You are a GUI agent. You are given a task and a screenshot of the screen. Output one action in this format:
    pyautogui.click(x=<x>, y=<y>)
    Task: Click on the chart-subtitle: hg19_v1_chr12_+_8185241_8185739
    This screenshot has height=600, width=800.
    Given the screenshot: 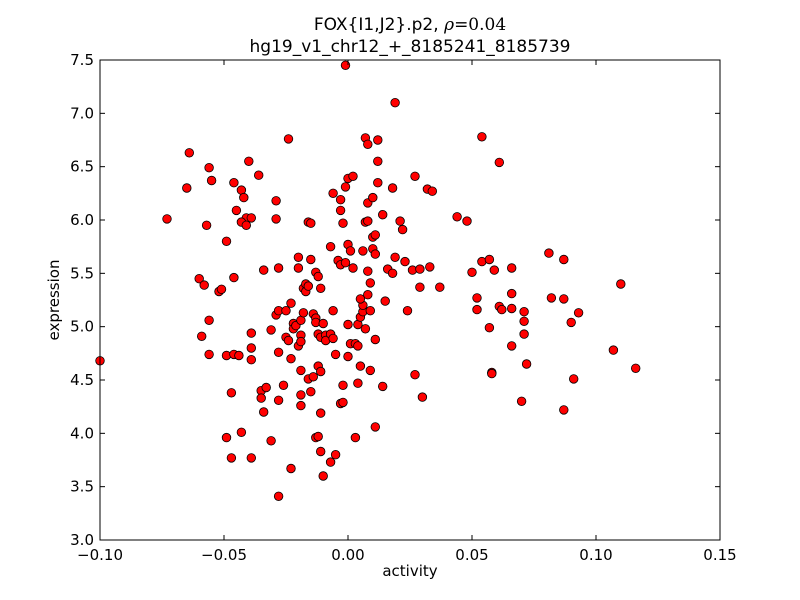 What is the action you would take?
    pyautogui.click(x=410, y=47)
    